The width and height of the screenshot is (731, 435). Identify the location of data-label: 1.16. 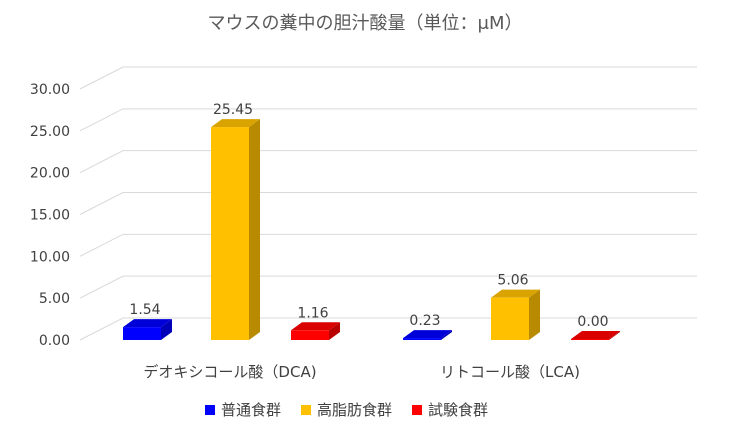
(312, 313).